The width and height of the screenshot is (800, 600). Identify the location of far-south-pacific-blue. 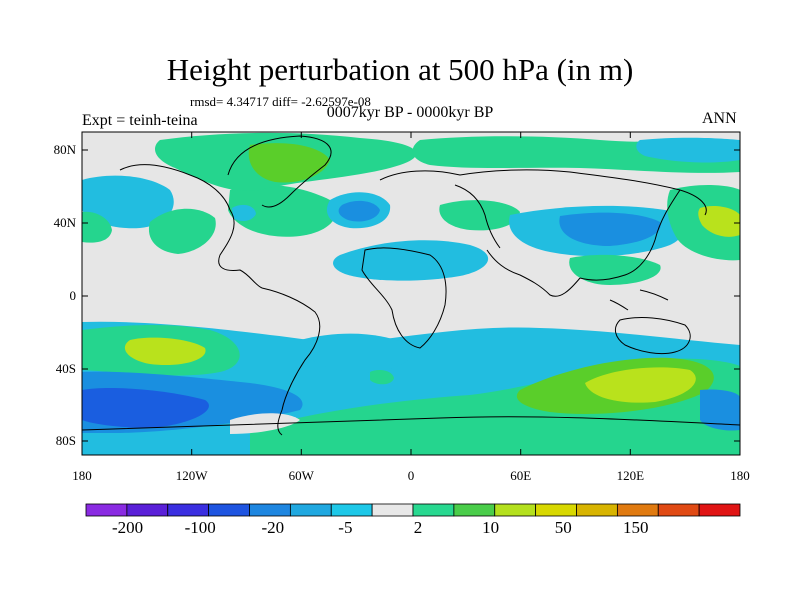
(720, 410).